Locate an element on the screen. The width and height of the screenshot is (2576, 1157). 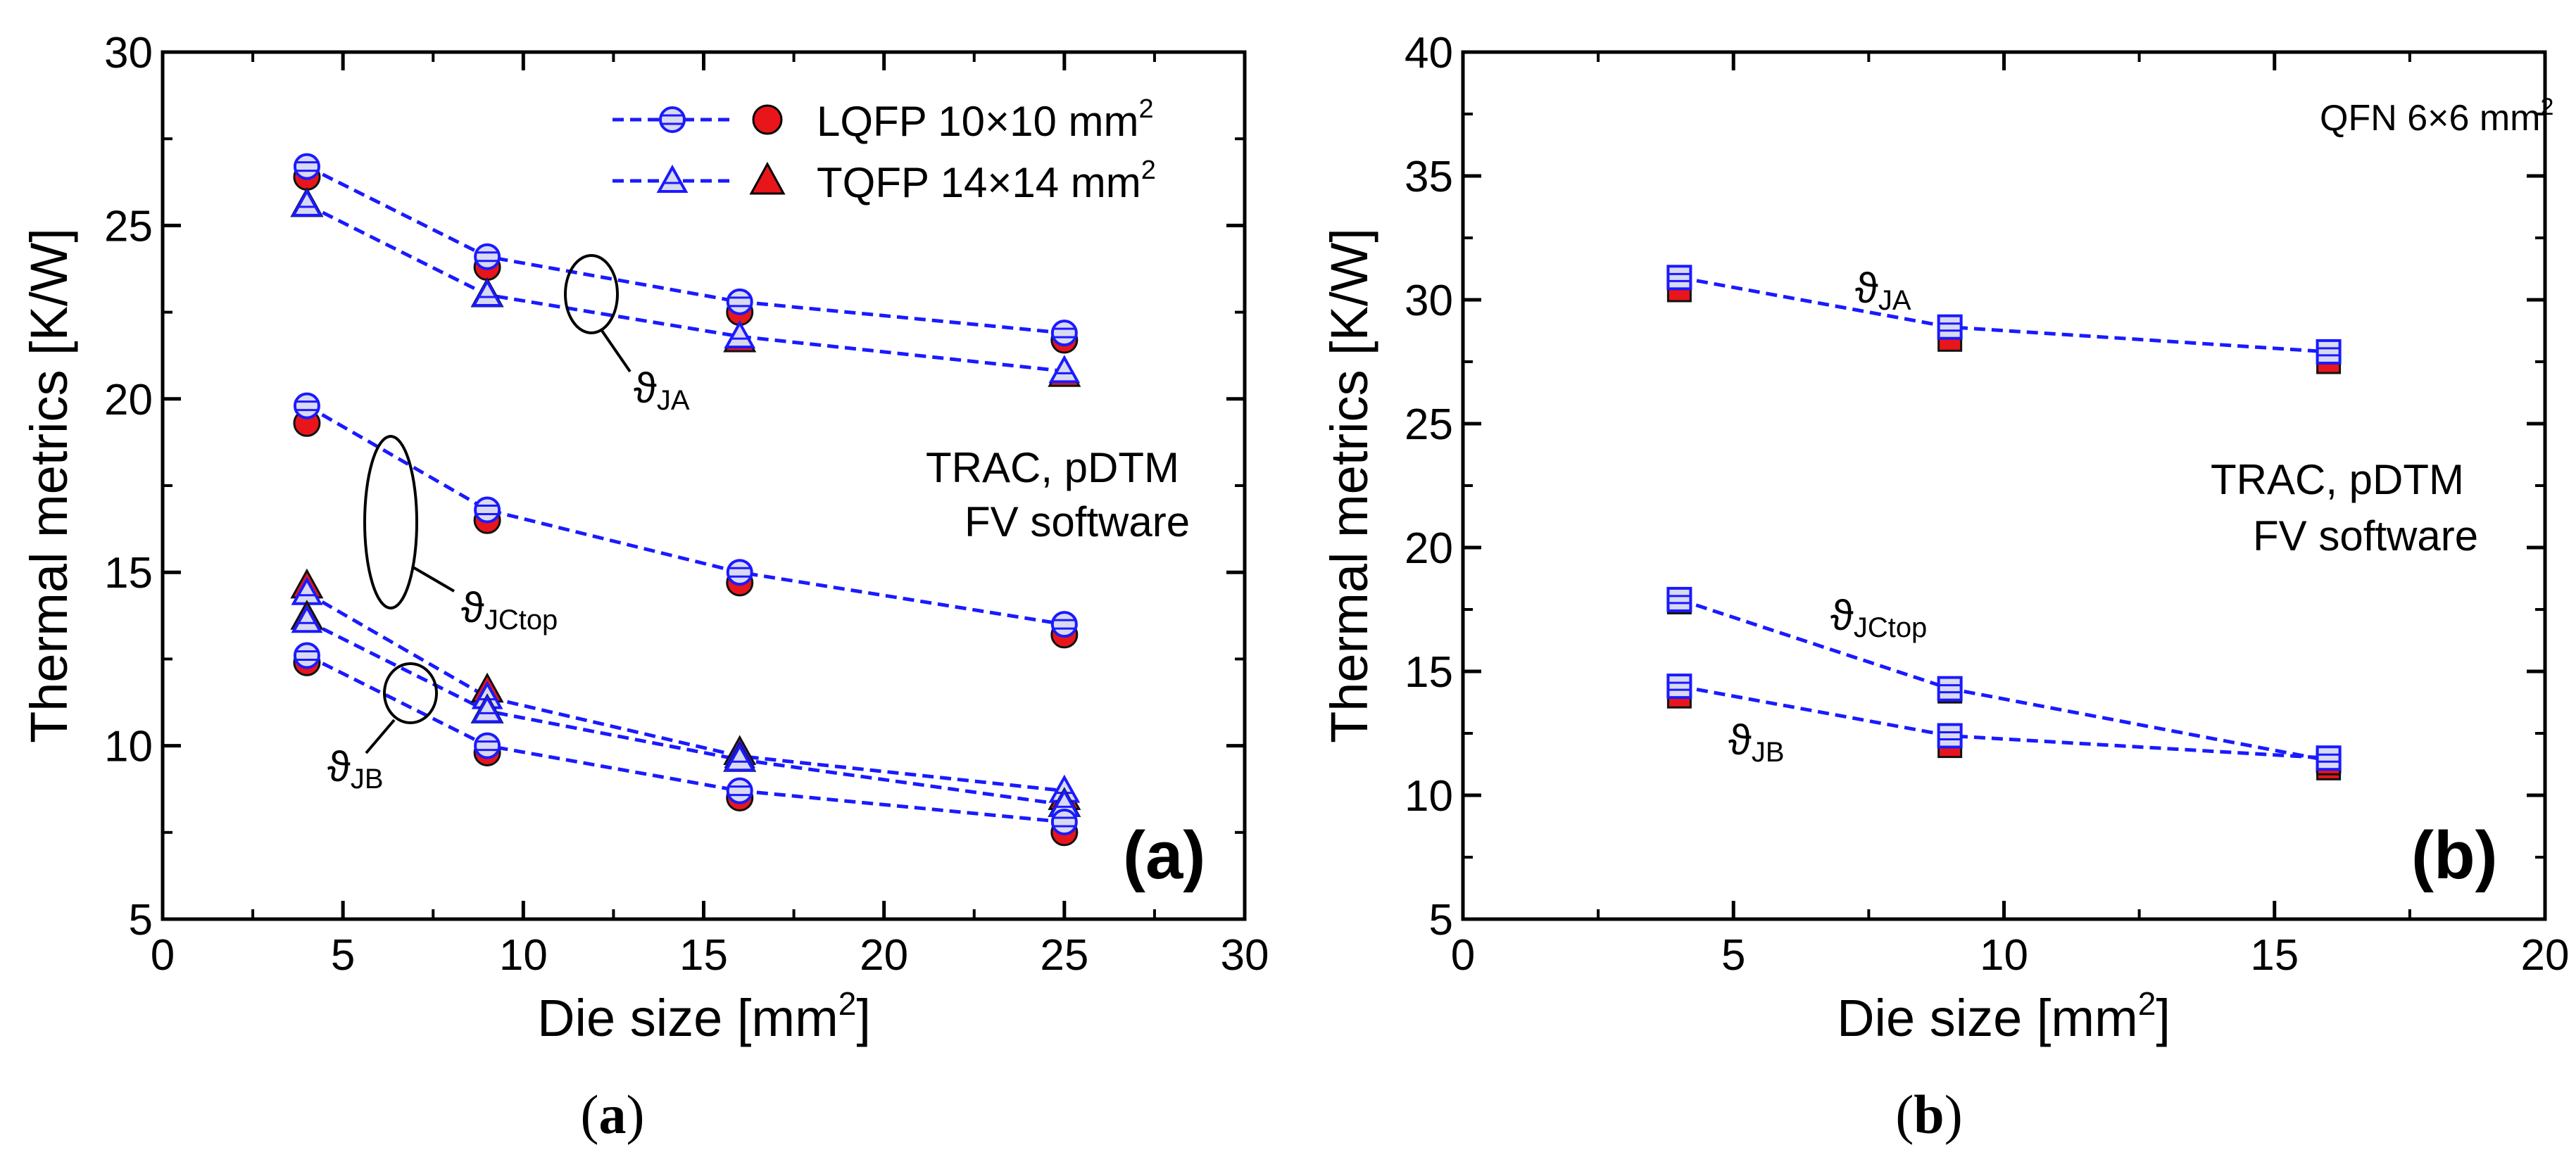
y-tick-label-b: 25 is located at coordinates (1429, 424).